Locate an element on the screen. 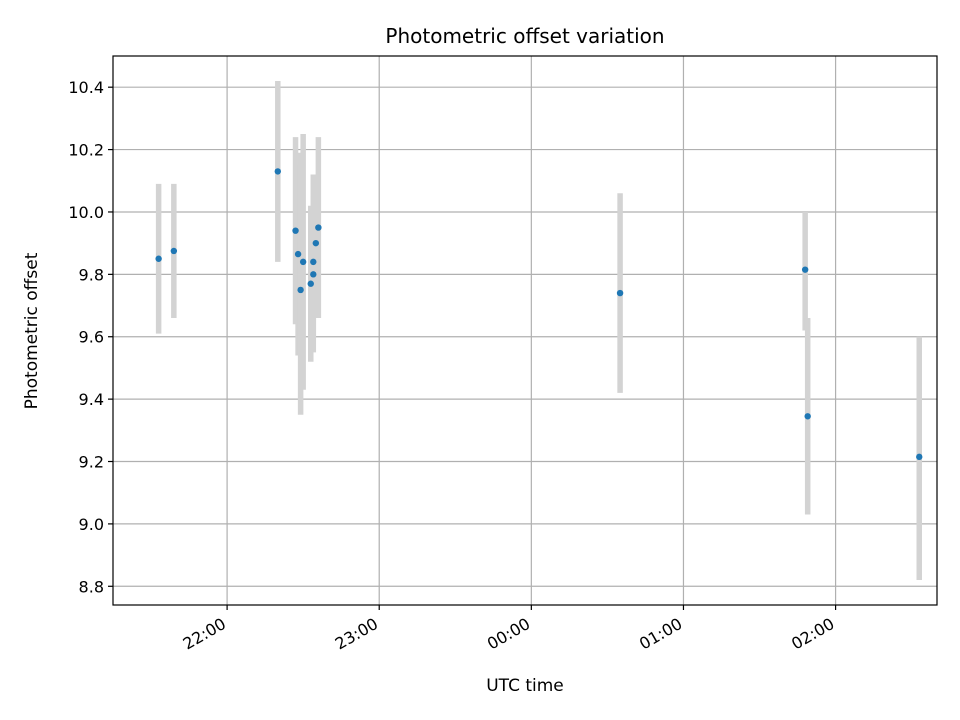 The height and width of the screenshot is (720, 960). y-tick-label: 9.8 is located at coordinates (91, 274).